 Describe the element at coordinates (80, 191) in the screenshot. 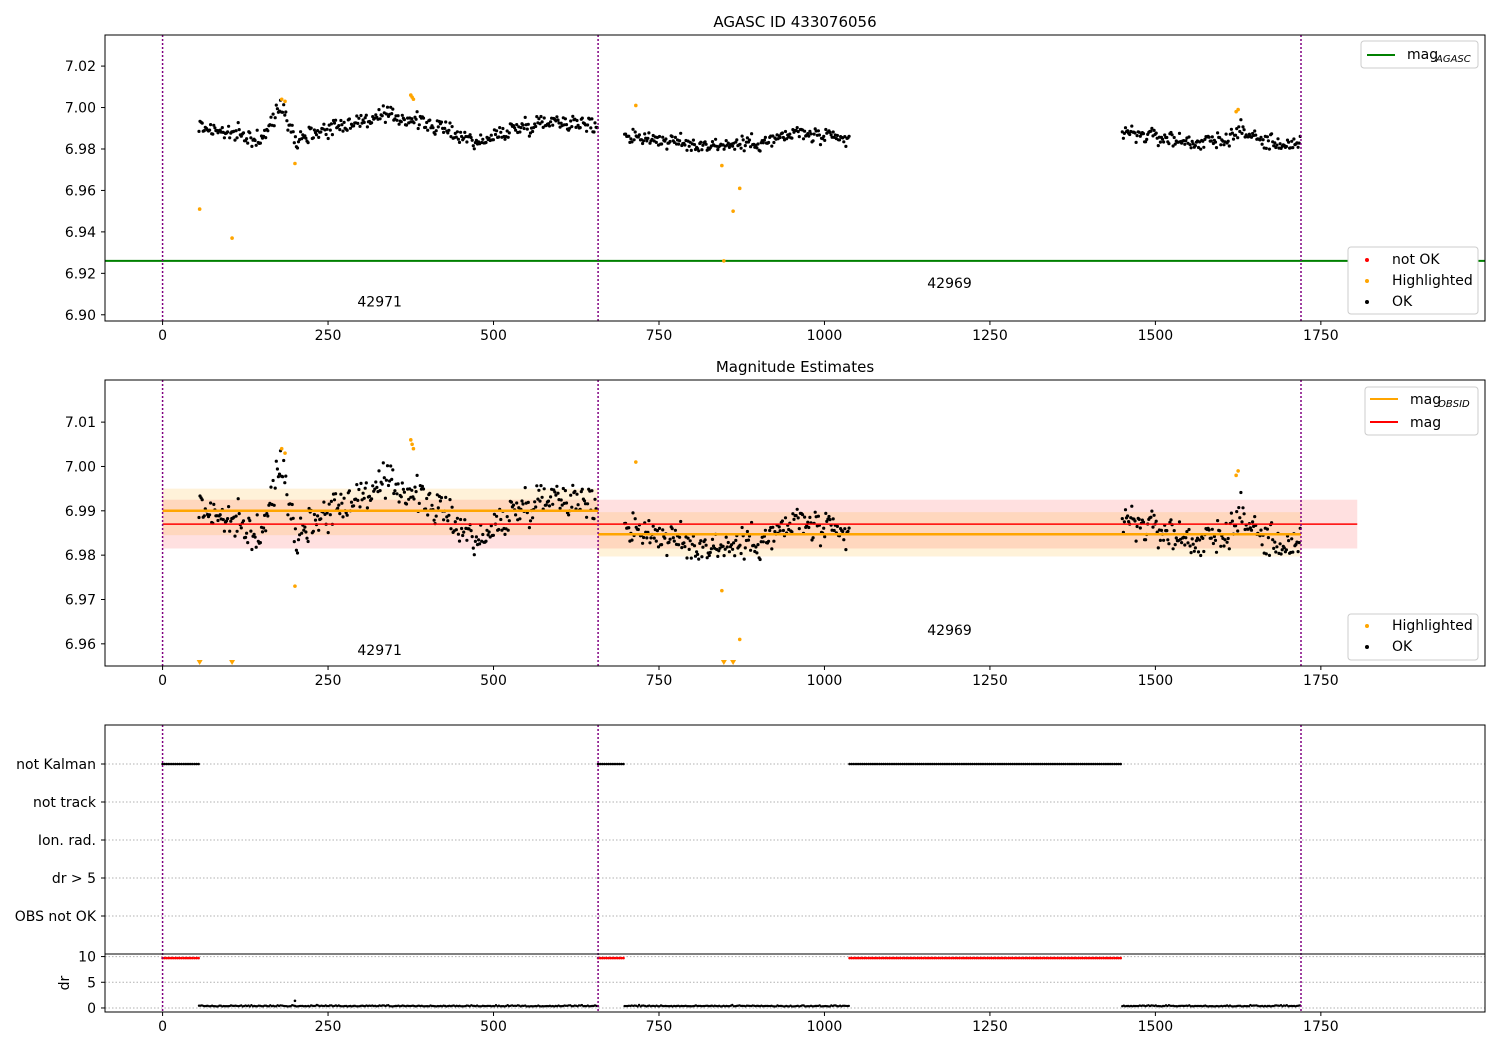

I see `agasc-y-tick-label: 6.96` at that location.